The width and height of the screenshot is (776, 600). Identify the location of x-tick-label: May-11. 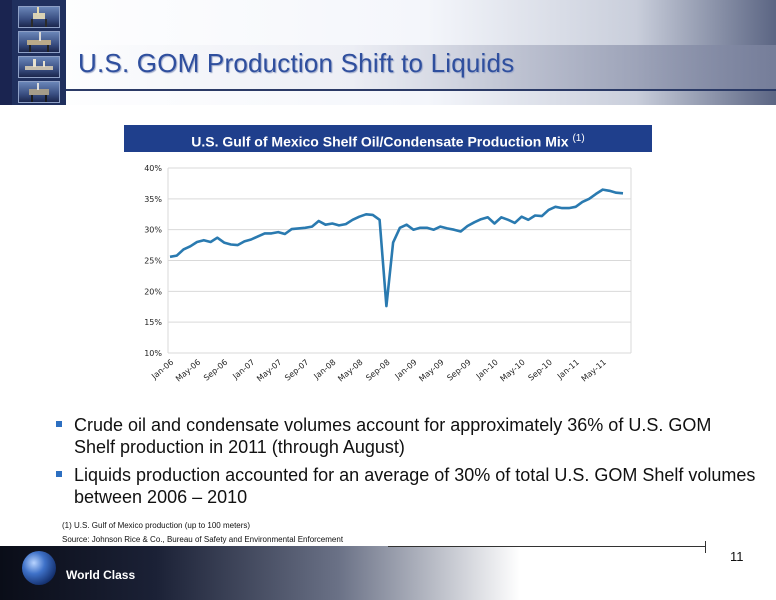
(594, 371).